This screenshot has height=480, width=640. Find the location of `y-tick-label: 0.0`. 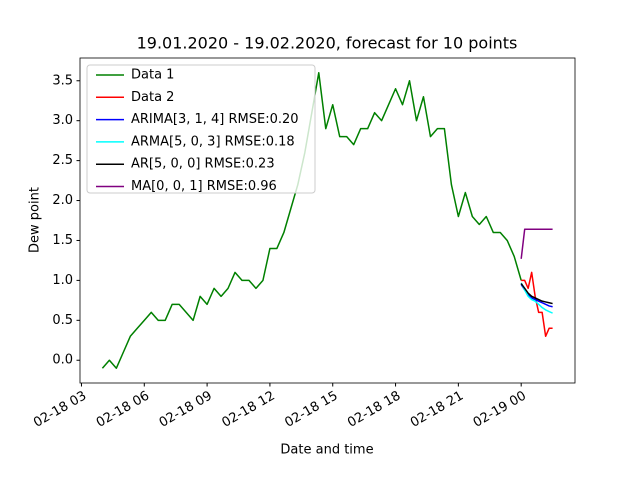

y-tick-label: 0.0 is located at coordinates (62, 360).